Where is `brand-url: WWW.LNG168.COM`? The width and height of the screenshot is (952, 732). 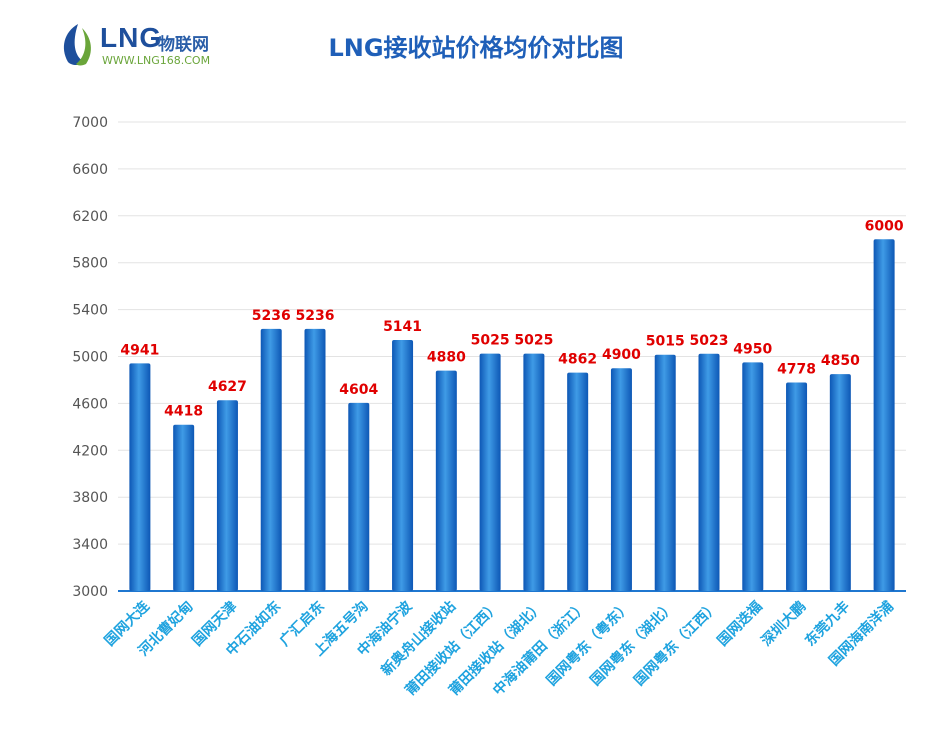 brand-url: WWW.LNG168.COM is located at coordinates (156, 60).